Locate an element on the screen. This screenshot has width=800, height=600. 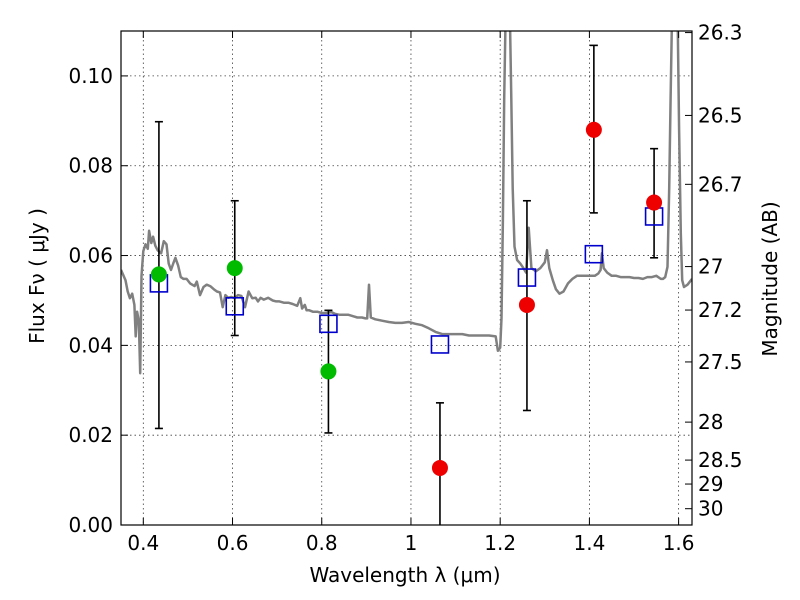
y-tick-label: 0.04 is located at coordinates (90, 345).